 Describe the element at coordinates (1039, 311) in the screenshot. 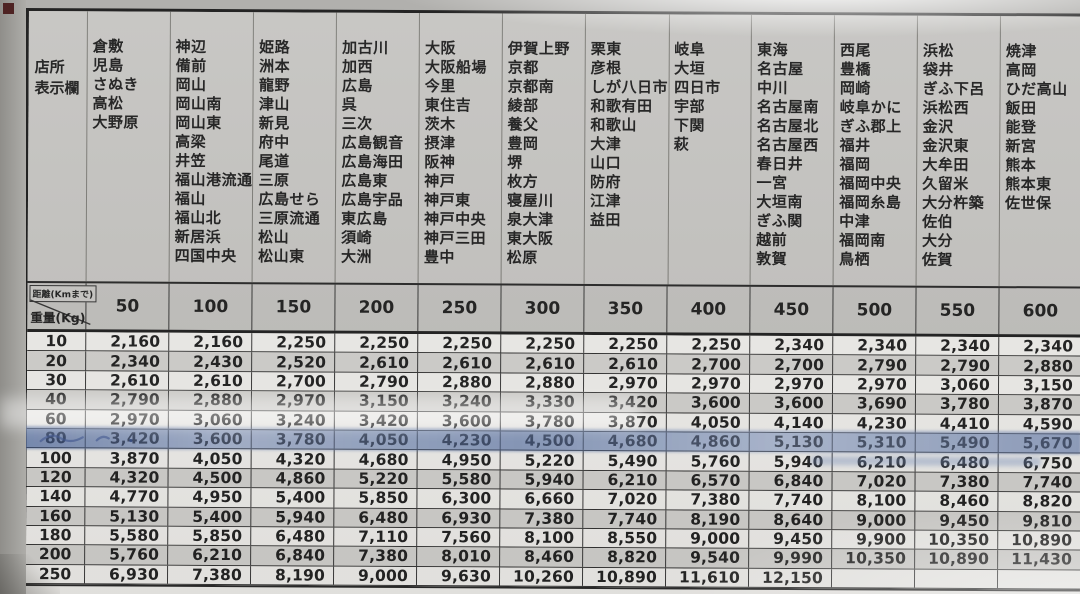

I see `distance-cell: 600` at that location.